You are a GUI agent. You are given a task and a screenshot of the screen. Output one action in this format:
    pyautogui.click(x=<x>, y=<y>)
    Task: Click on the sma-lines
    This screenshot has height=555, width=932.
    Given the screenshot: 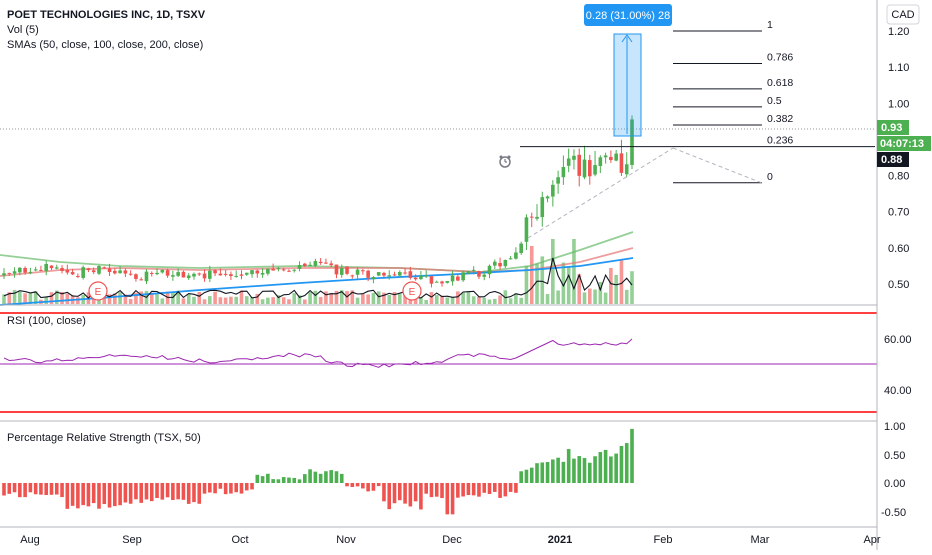 What is the action you would take?
    pyautogui.click(x=317, y=268)
    